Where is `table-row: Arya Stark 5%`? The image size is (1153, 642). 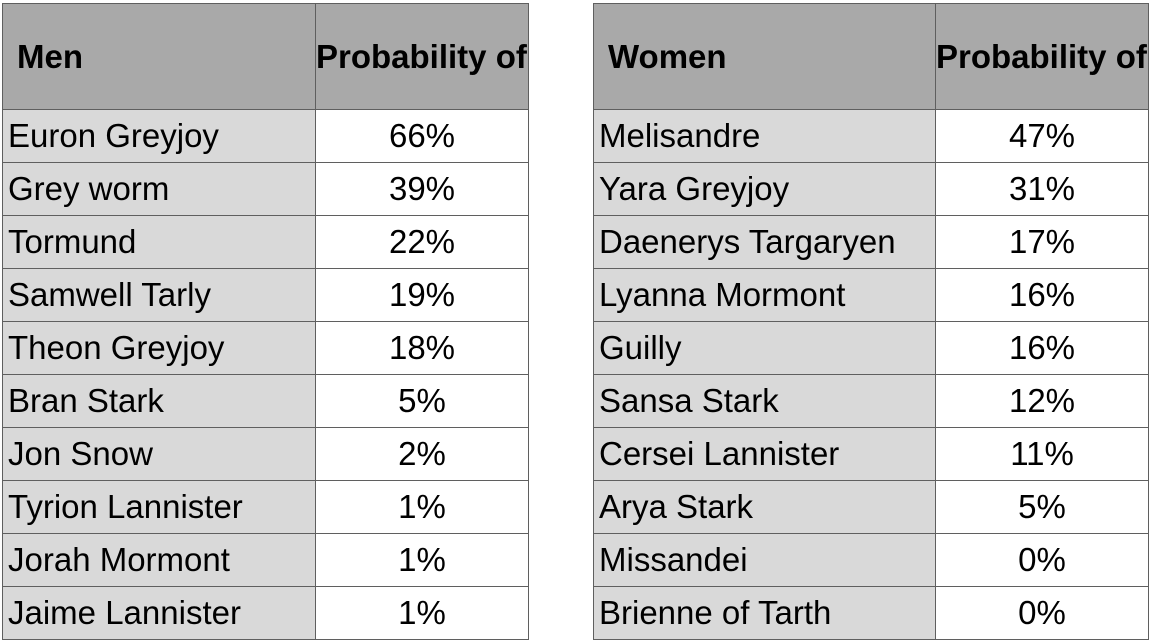
table-row: Arya Stark 5% is located at coordinates (871, 507).